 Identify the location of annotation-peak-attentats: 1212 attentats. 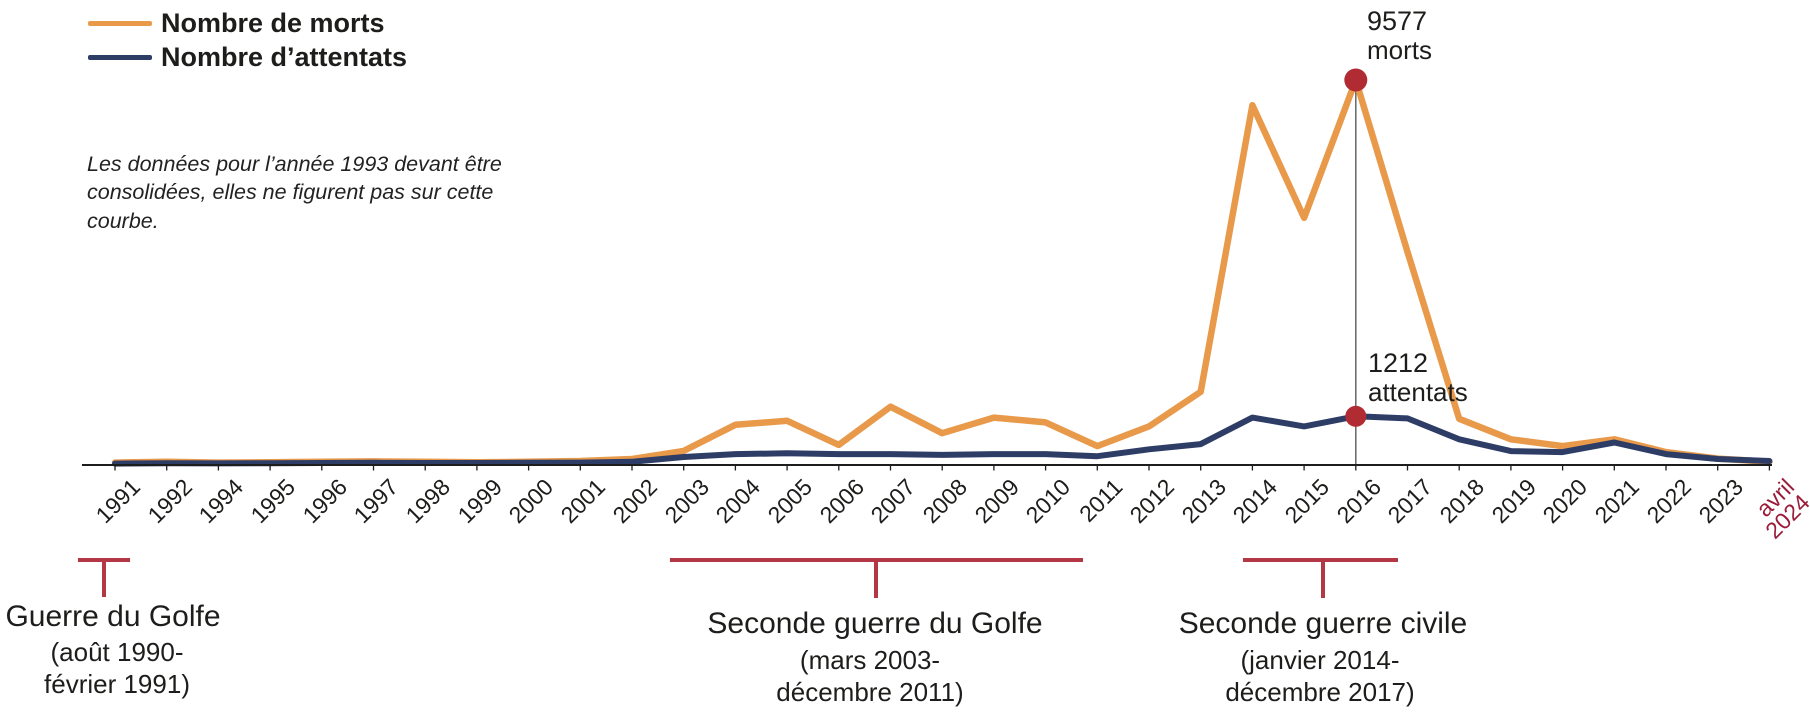
(1418, 377).